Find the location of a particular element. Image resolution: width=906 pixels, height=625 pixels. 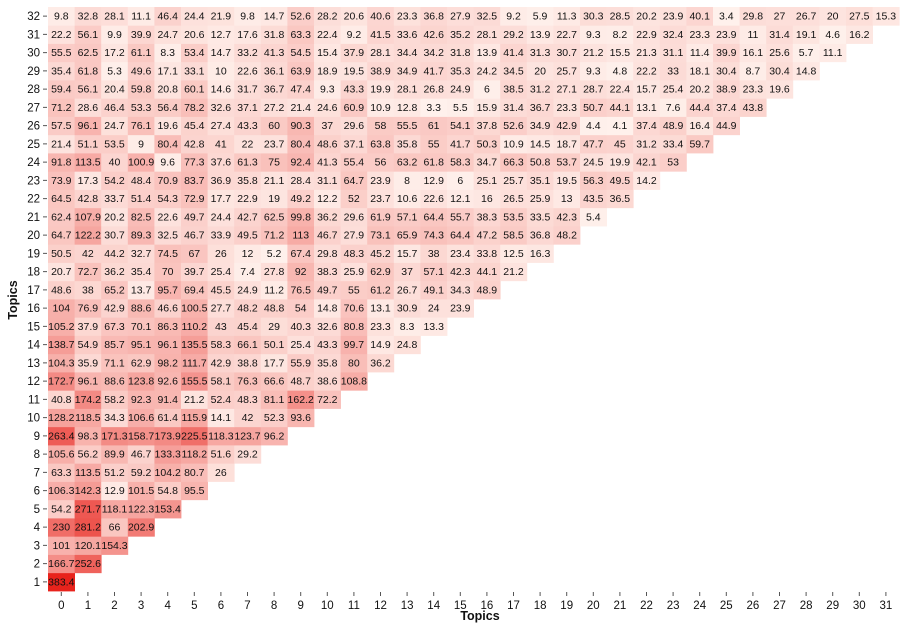

cell-value-label: 56.1 is located at coordinates (88, 90).